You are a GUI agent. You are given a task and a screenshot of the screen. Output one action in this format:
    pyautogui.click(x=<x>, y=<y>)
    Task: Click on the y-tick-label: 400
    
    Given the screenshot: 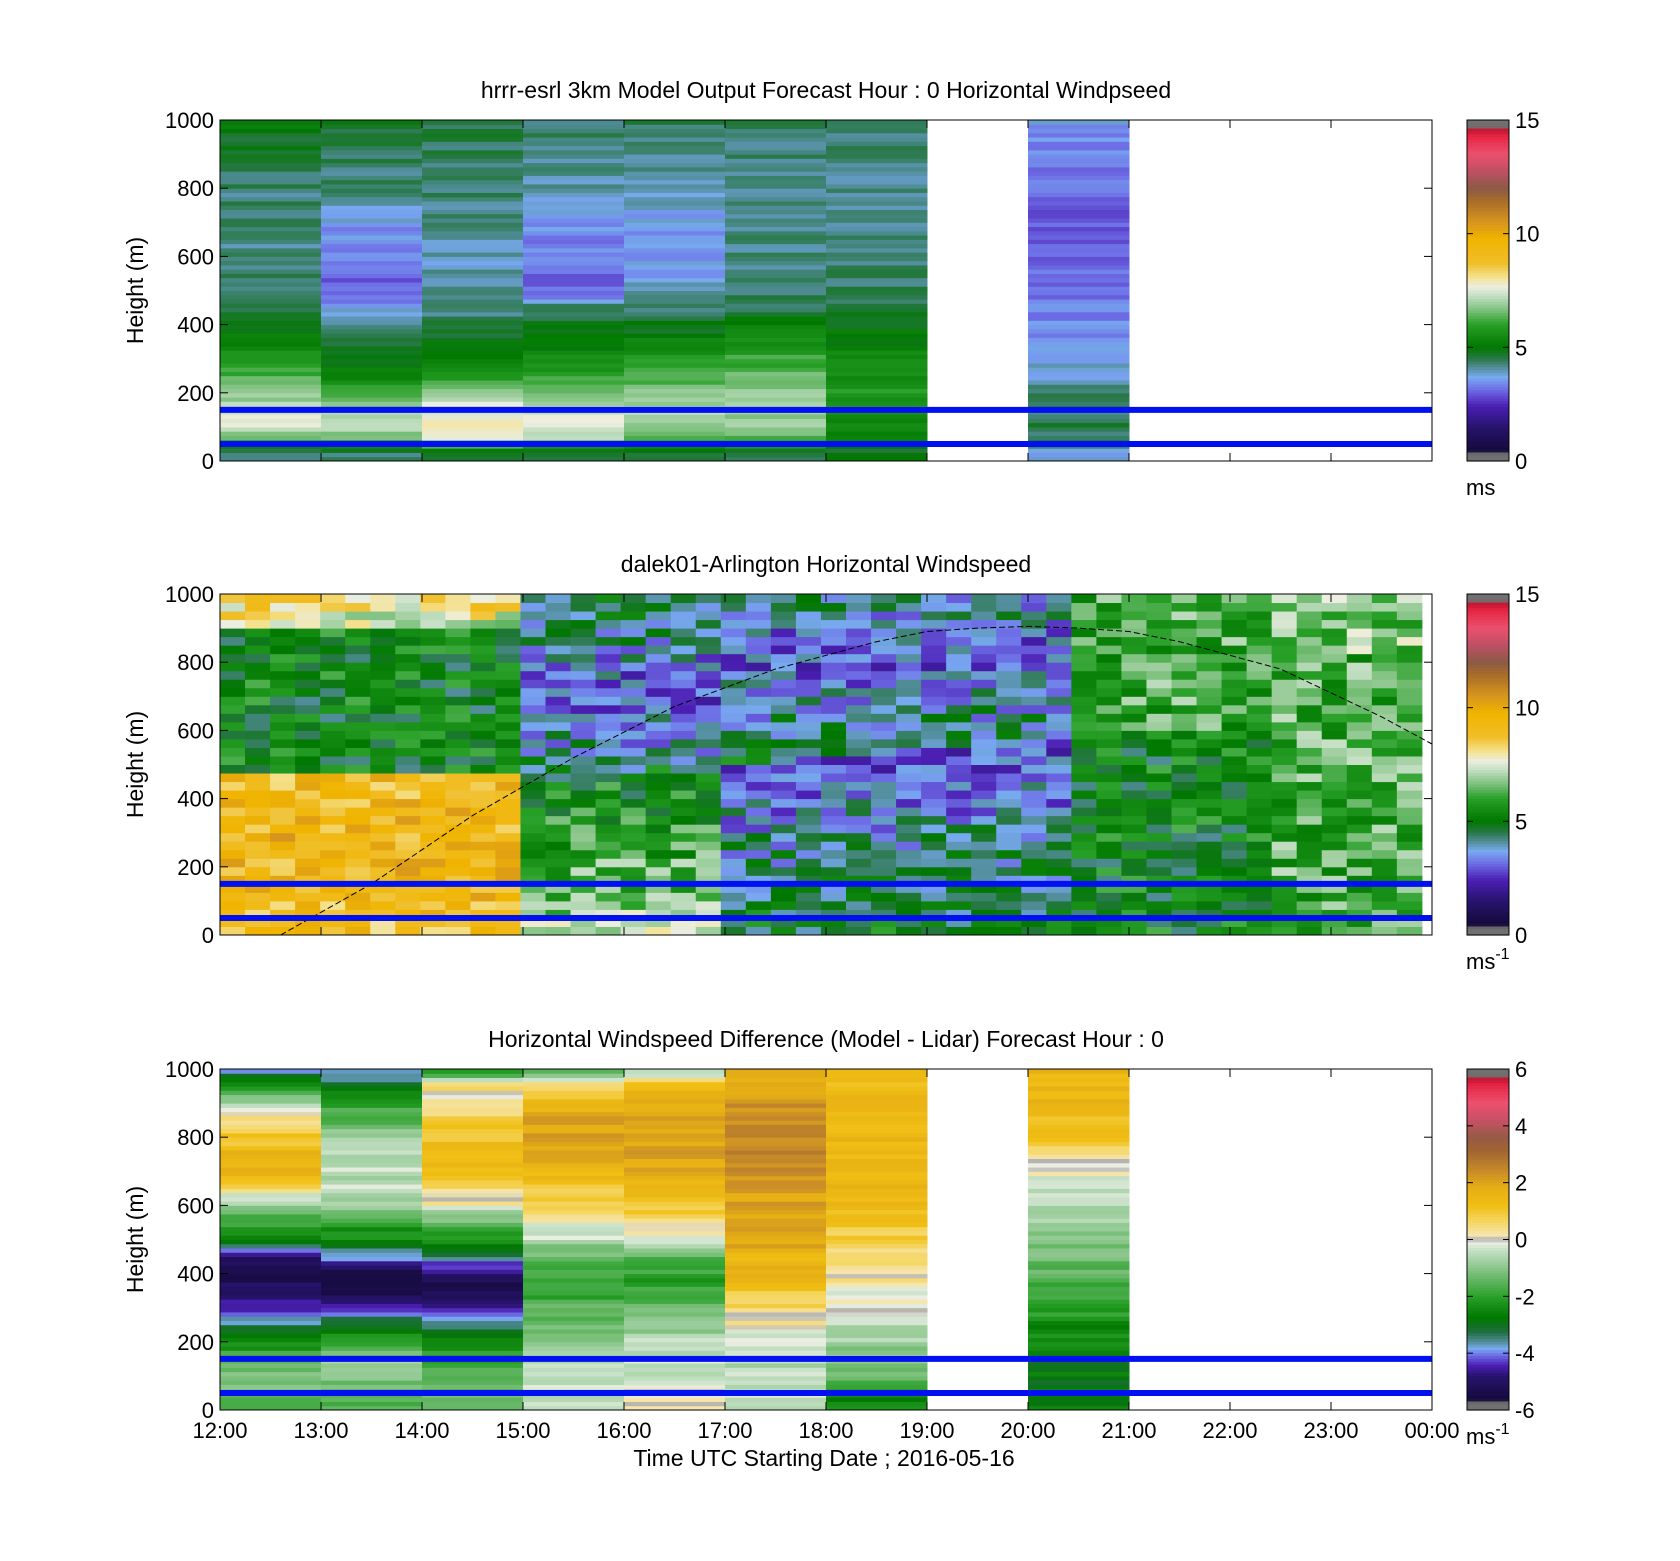 What is the action you would take?
    pyautogui.click(x=195, y=1274)
    